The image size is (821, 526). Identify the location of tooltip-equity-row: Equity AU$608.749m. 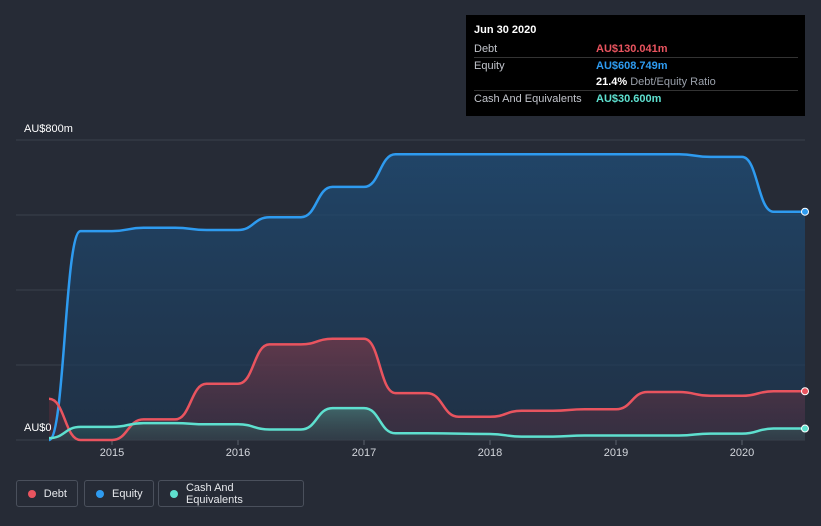
(636, 65).